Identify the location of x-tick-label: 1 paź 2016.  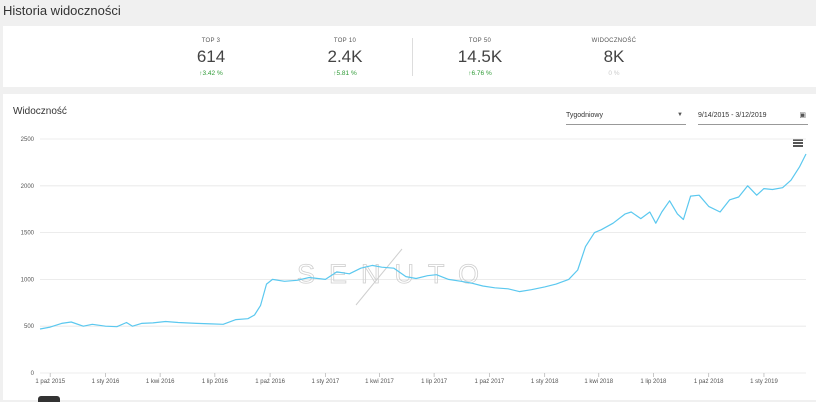
(270, 382).